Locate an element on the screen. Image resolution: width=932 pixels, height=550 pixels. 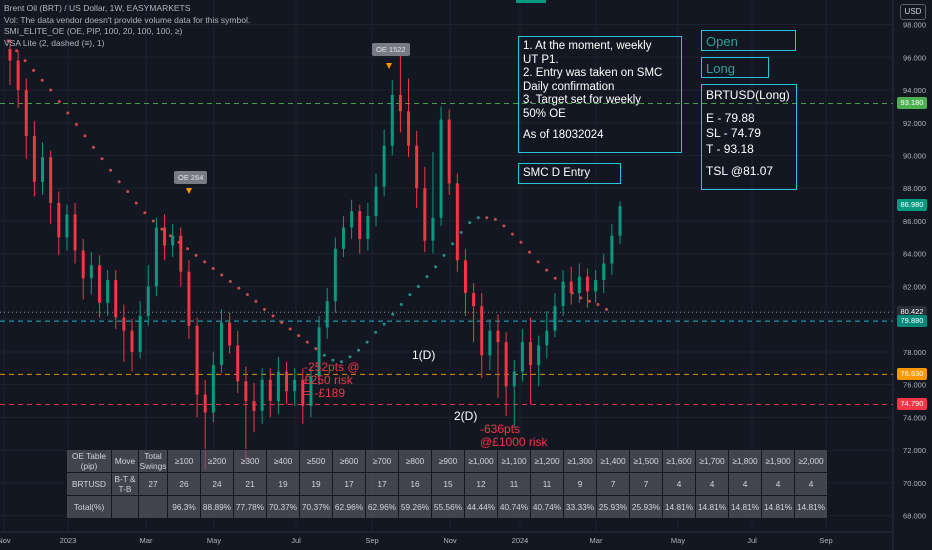
table-cell: 9 is located at coordinates (580, 484).